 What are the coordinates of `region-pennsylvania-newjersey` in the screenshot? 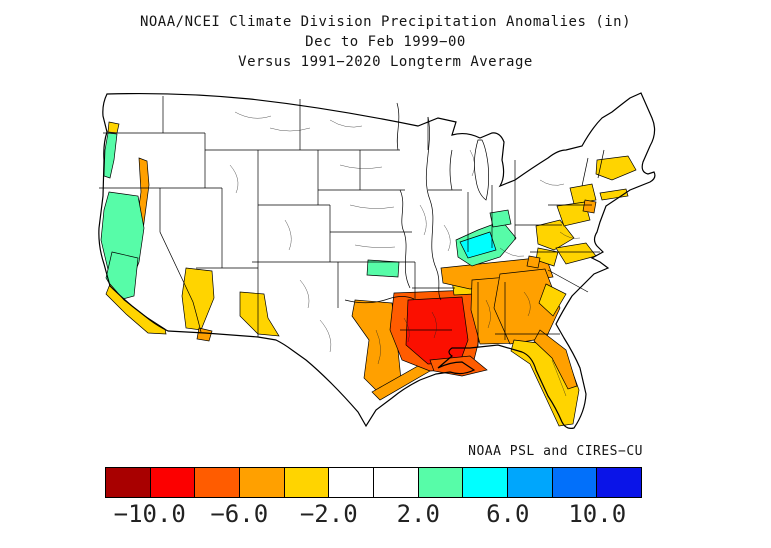 It's located at (573, 214).